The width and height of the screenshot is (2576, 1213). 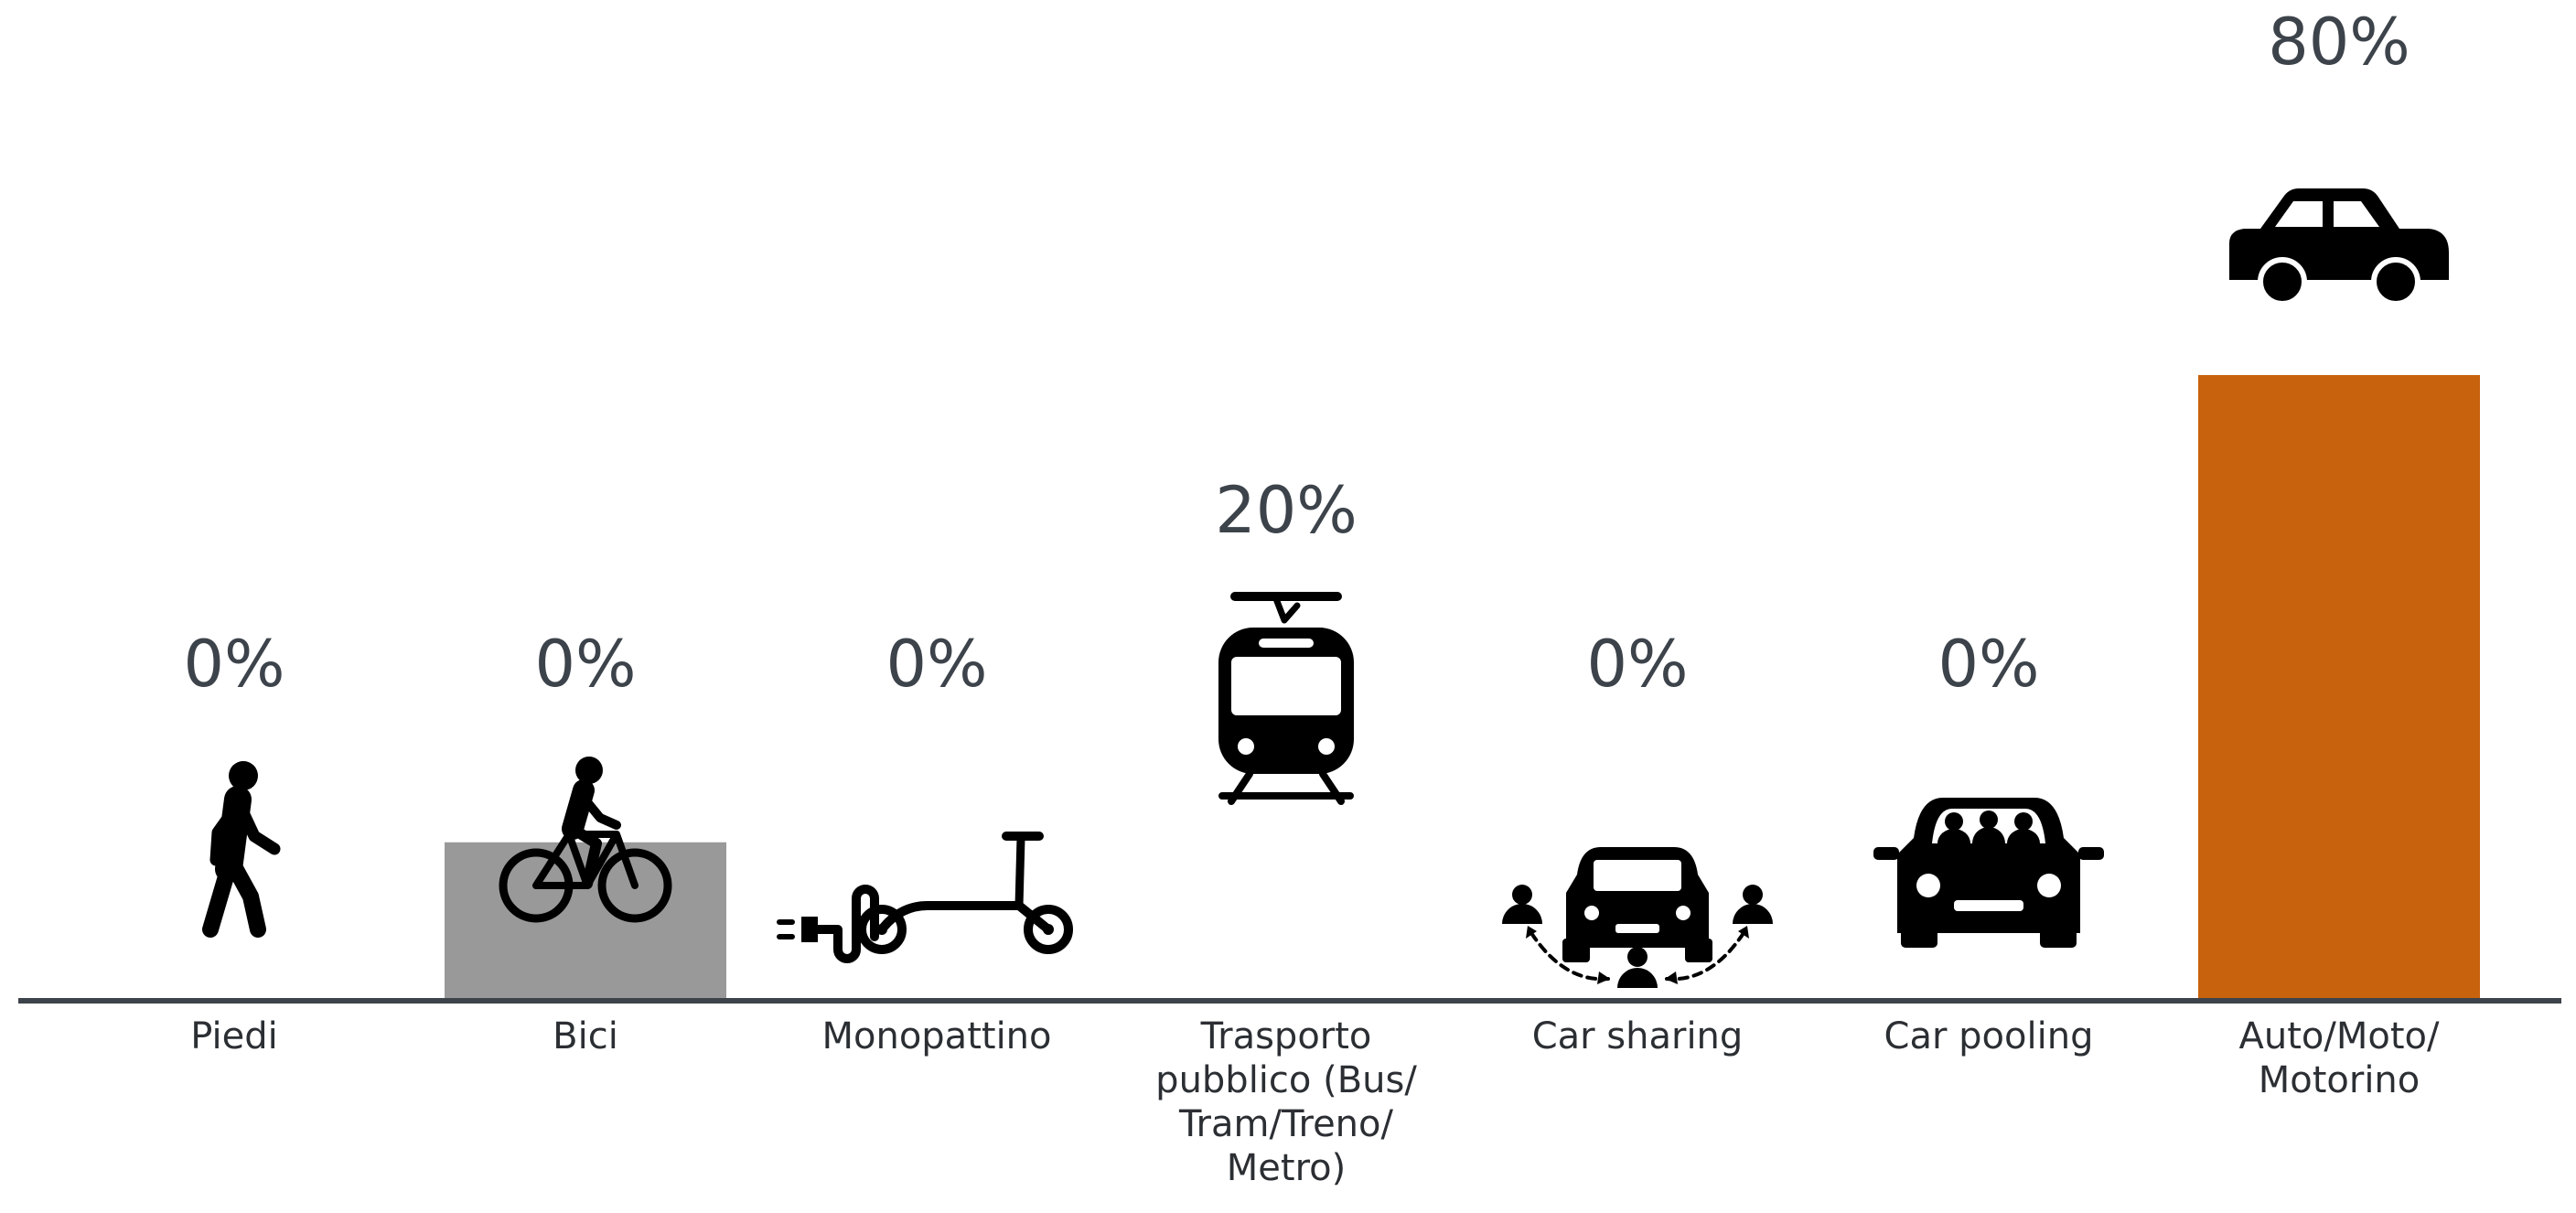 I want to click on category-label-line: Car sharing, so click(x=1638, y=1036).